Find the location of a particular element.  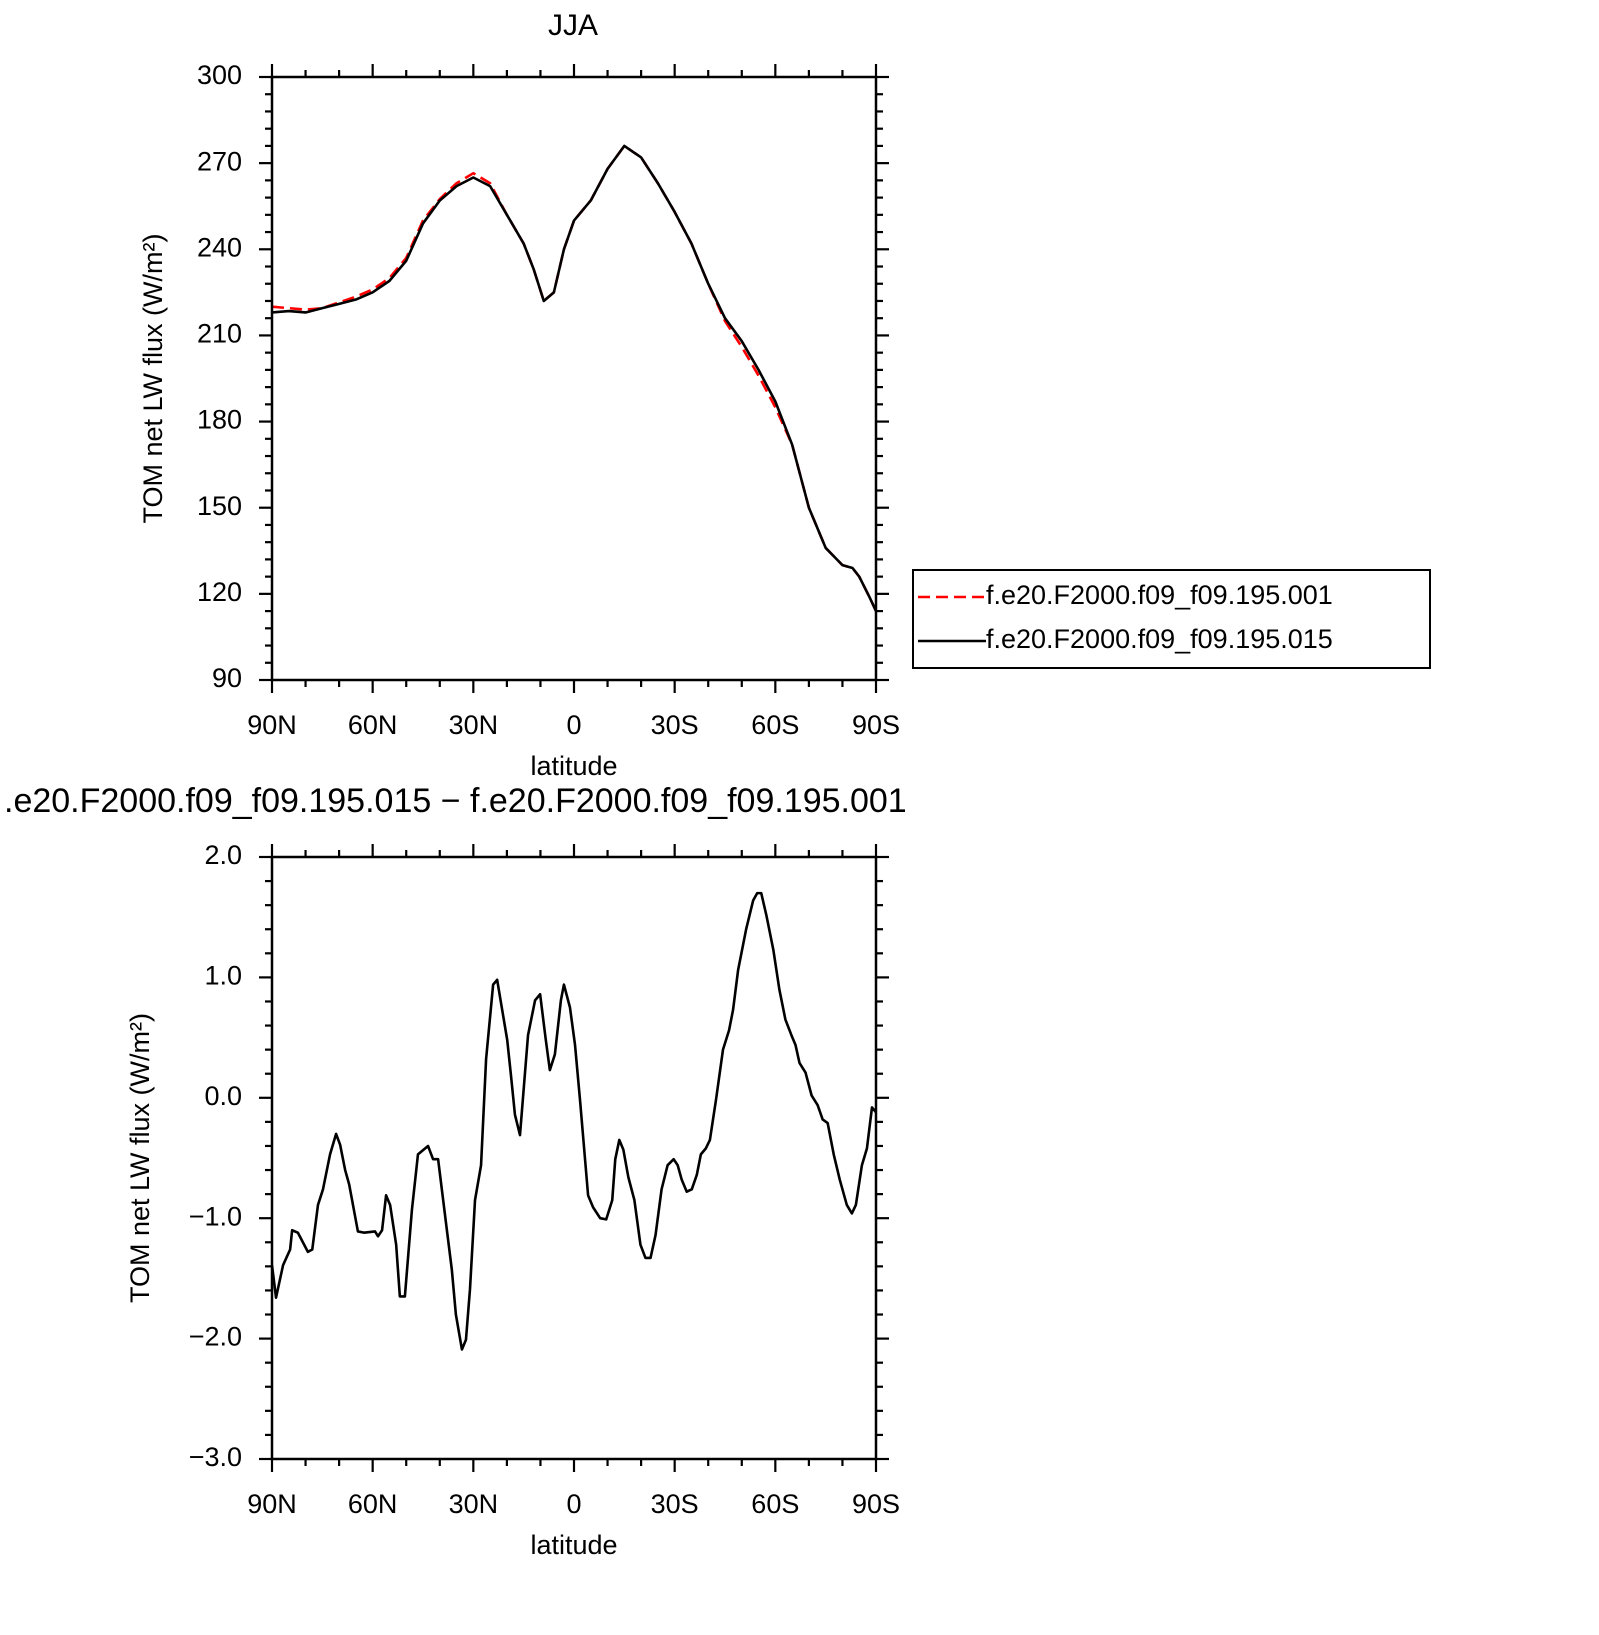

legend-label: f.e20.F2000.f09_f09.195.015 is located at coordinates (1159, 639).